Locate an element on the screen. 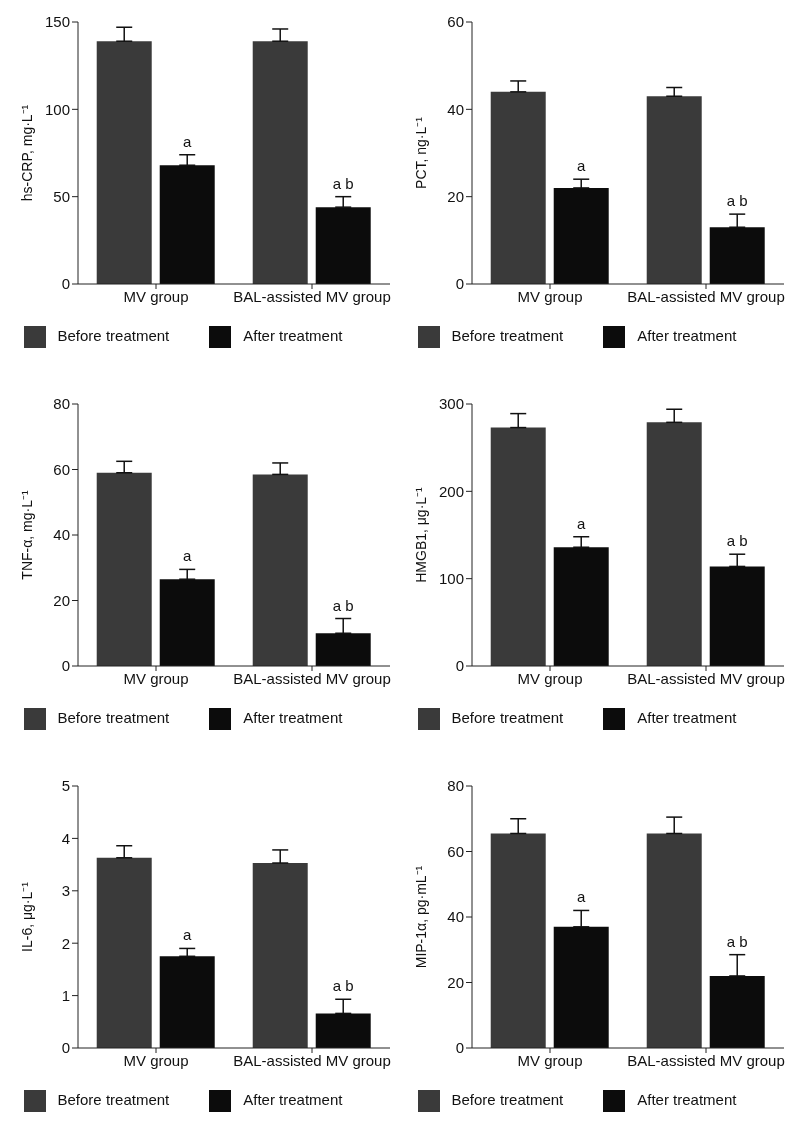 This screenshot has height=1136, width=789. y-axis-title: PCT, ng·L⁻¹ is located at coordinates (420, 152).